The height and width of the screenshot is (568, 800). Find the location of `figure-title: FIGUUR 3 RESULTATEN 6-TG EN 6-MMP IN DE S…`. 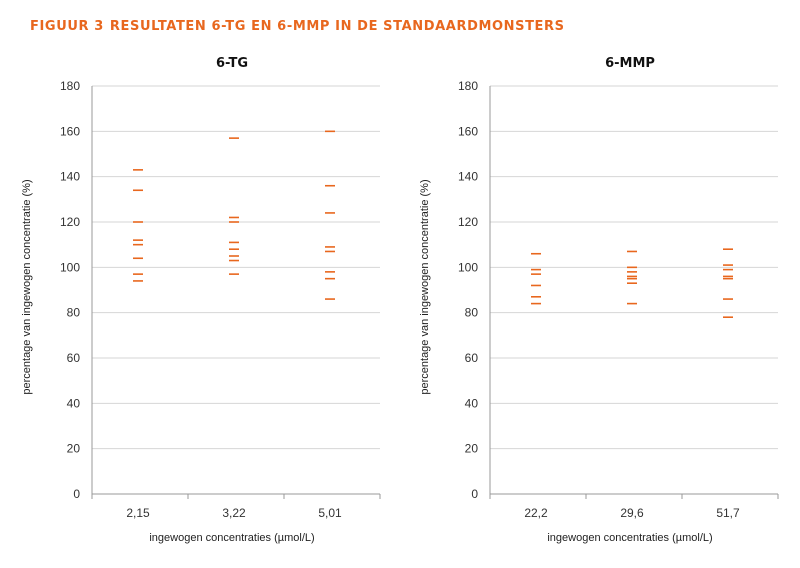

figure-title: FIGUUR 3 RESULTATEN 6-TG EN 6-MMP IN DE S… is located at coordinates (297, 26).